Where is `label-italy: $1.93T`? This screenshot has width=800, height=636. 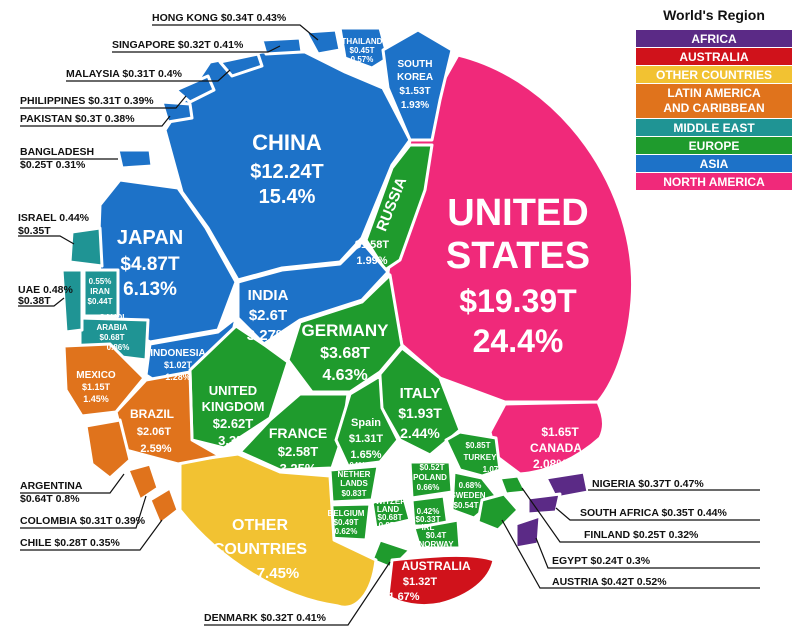 label-italy: $1.93T is located at coordinates (420, 413).